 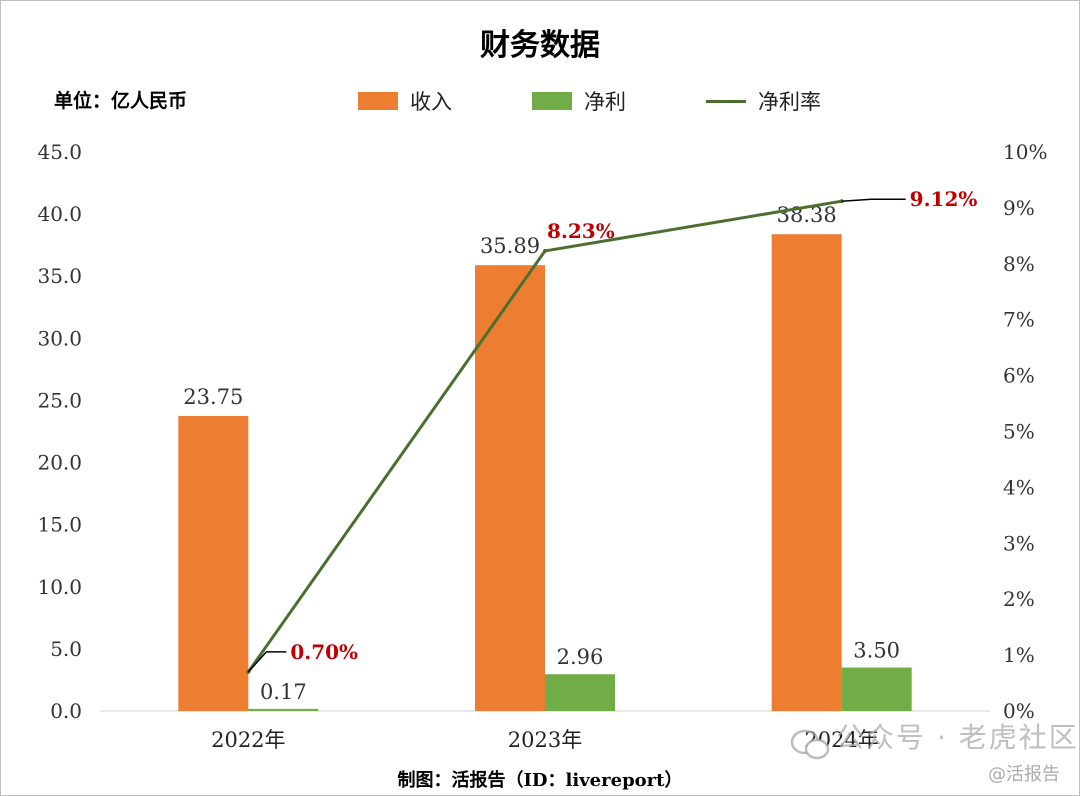 I want to click on y-right-tick-label: 9%, so click(x=1019, y=208).